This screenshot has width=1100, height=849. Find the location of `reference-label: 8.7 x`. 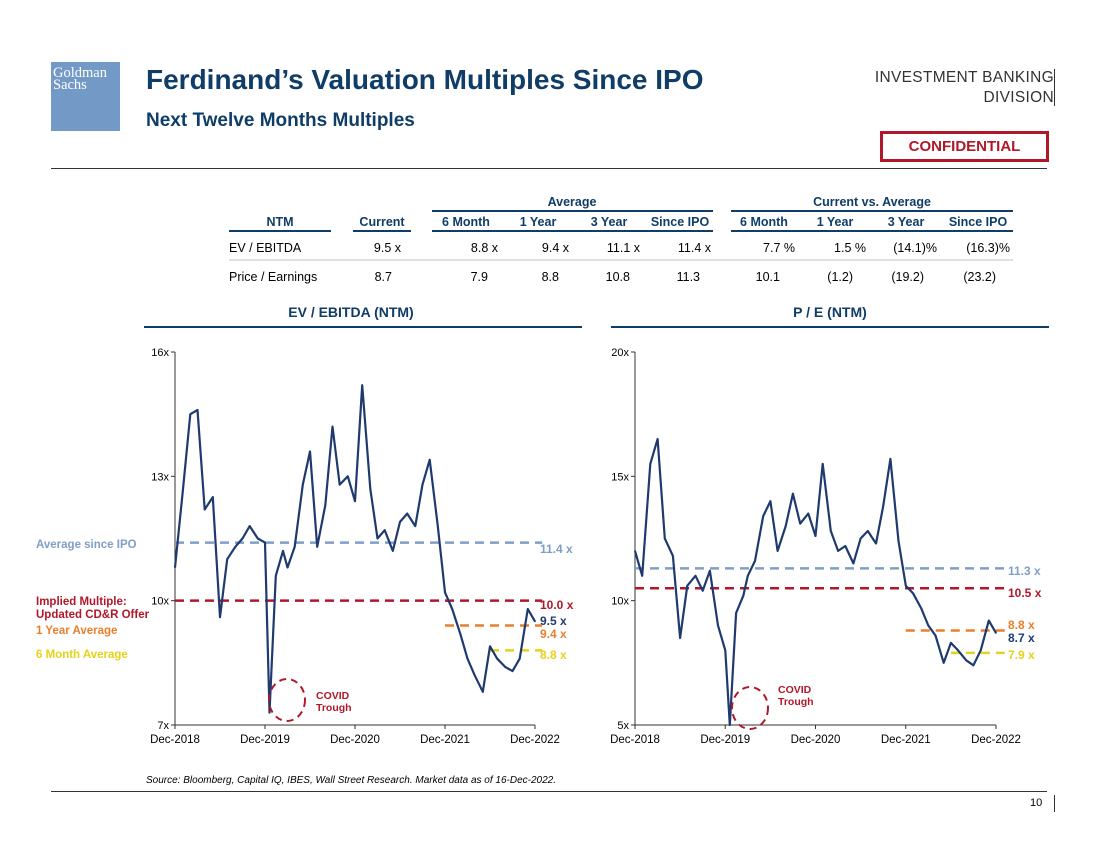

reference-label: 8.7 x is located at coordinates (1021, 638).